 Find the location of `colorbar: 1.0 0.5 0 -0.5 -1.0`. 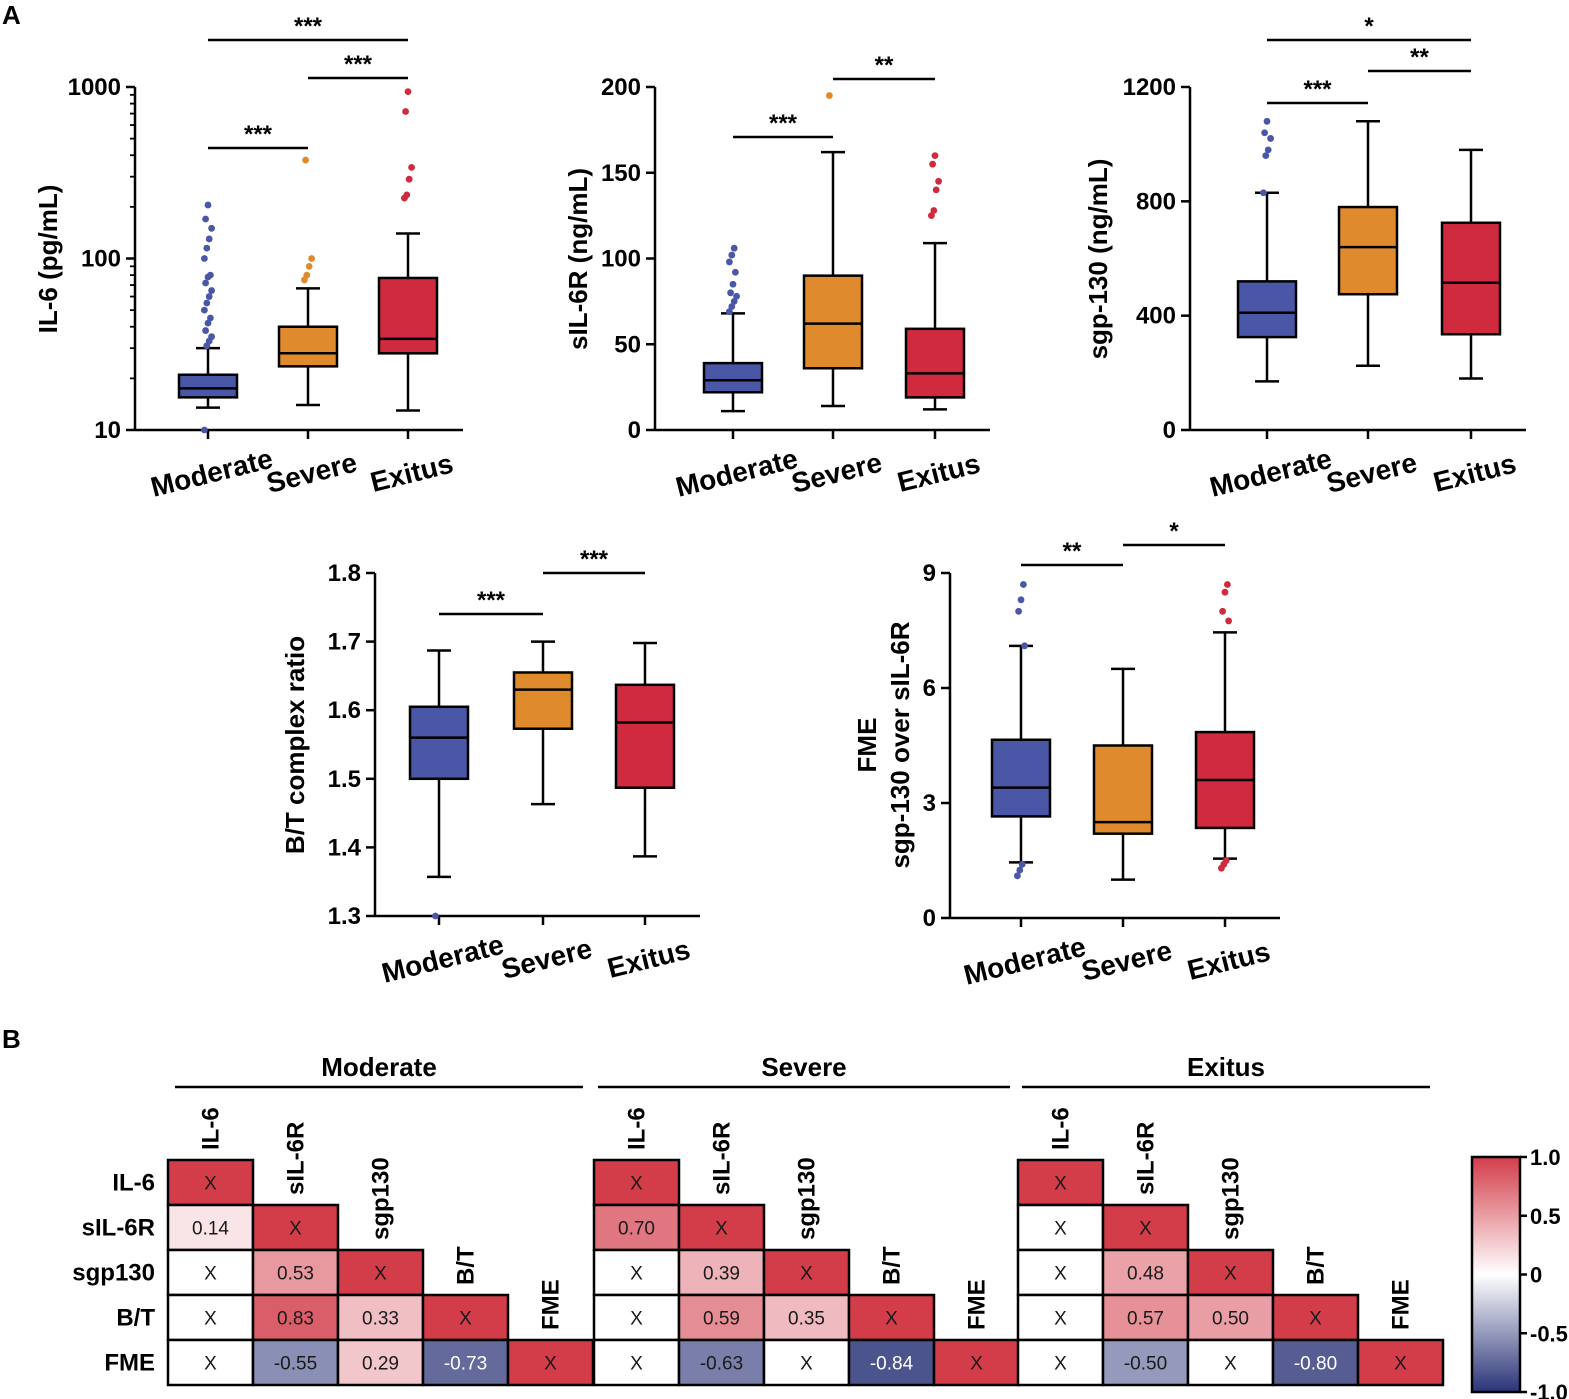

colorbar: 1.0 0.5 0 -0.5 -1.0 is located at coordinates (1519, 1272).